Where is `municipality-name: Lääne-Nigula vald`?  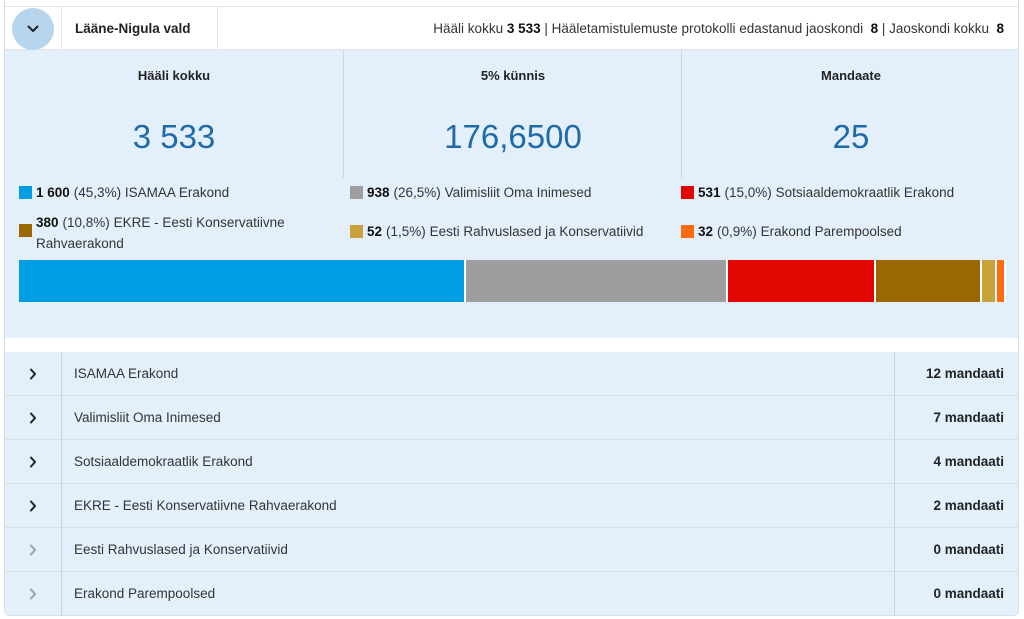
municipality-name: Lääne-Nigula vald is located at coordinates (140, 28).